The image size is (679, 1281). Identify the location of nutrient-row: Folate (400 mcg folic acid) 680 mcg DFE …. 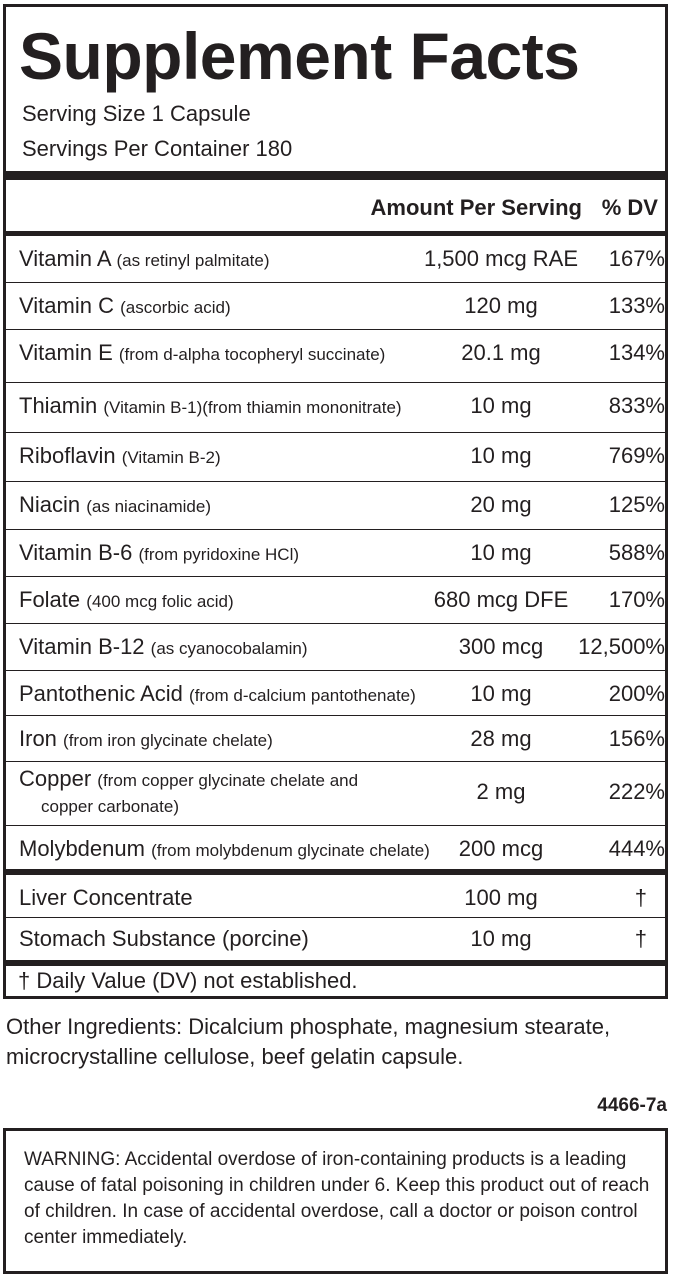
(335, 600).